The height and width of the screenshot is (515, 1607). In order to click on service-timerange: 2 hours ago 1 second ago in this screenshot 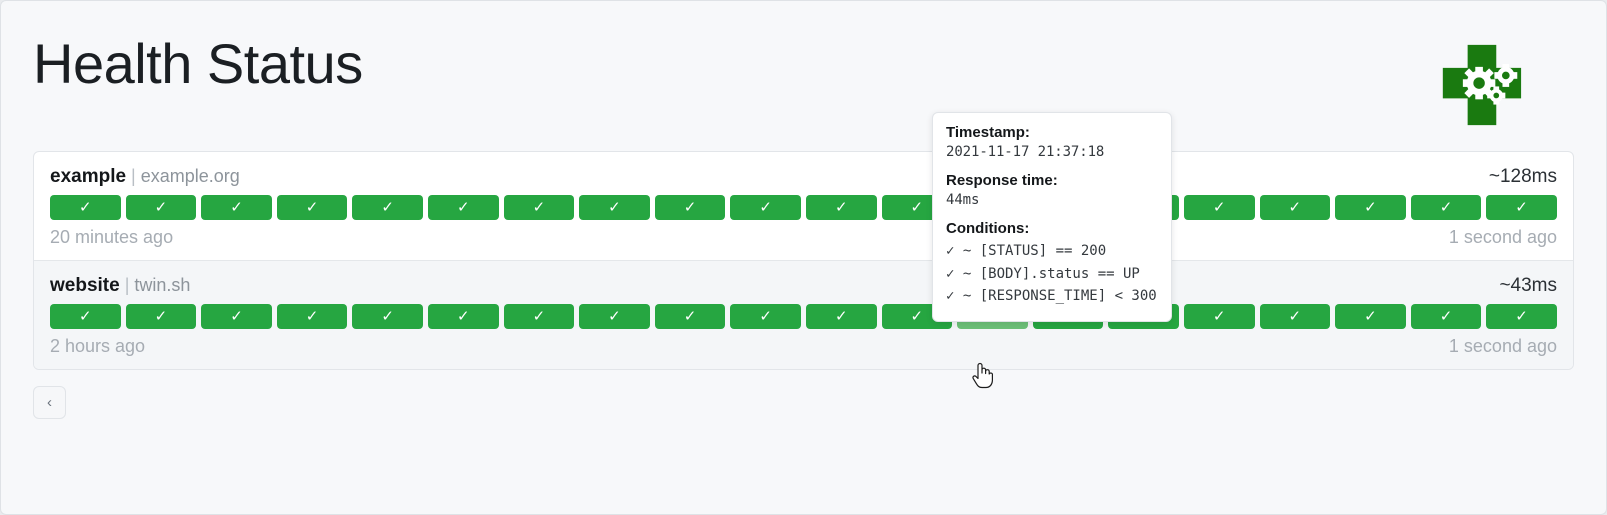, I will do `click(803, 346)`.